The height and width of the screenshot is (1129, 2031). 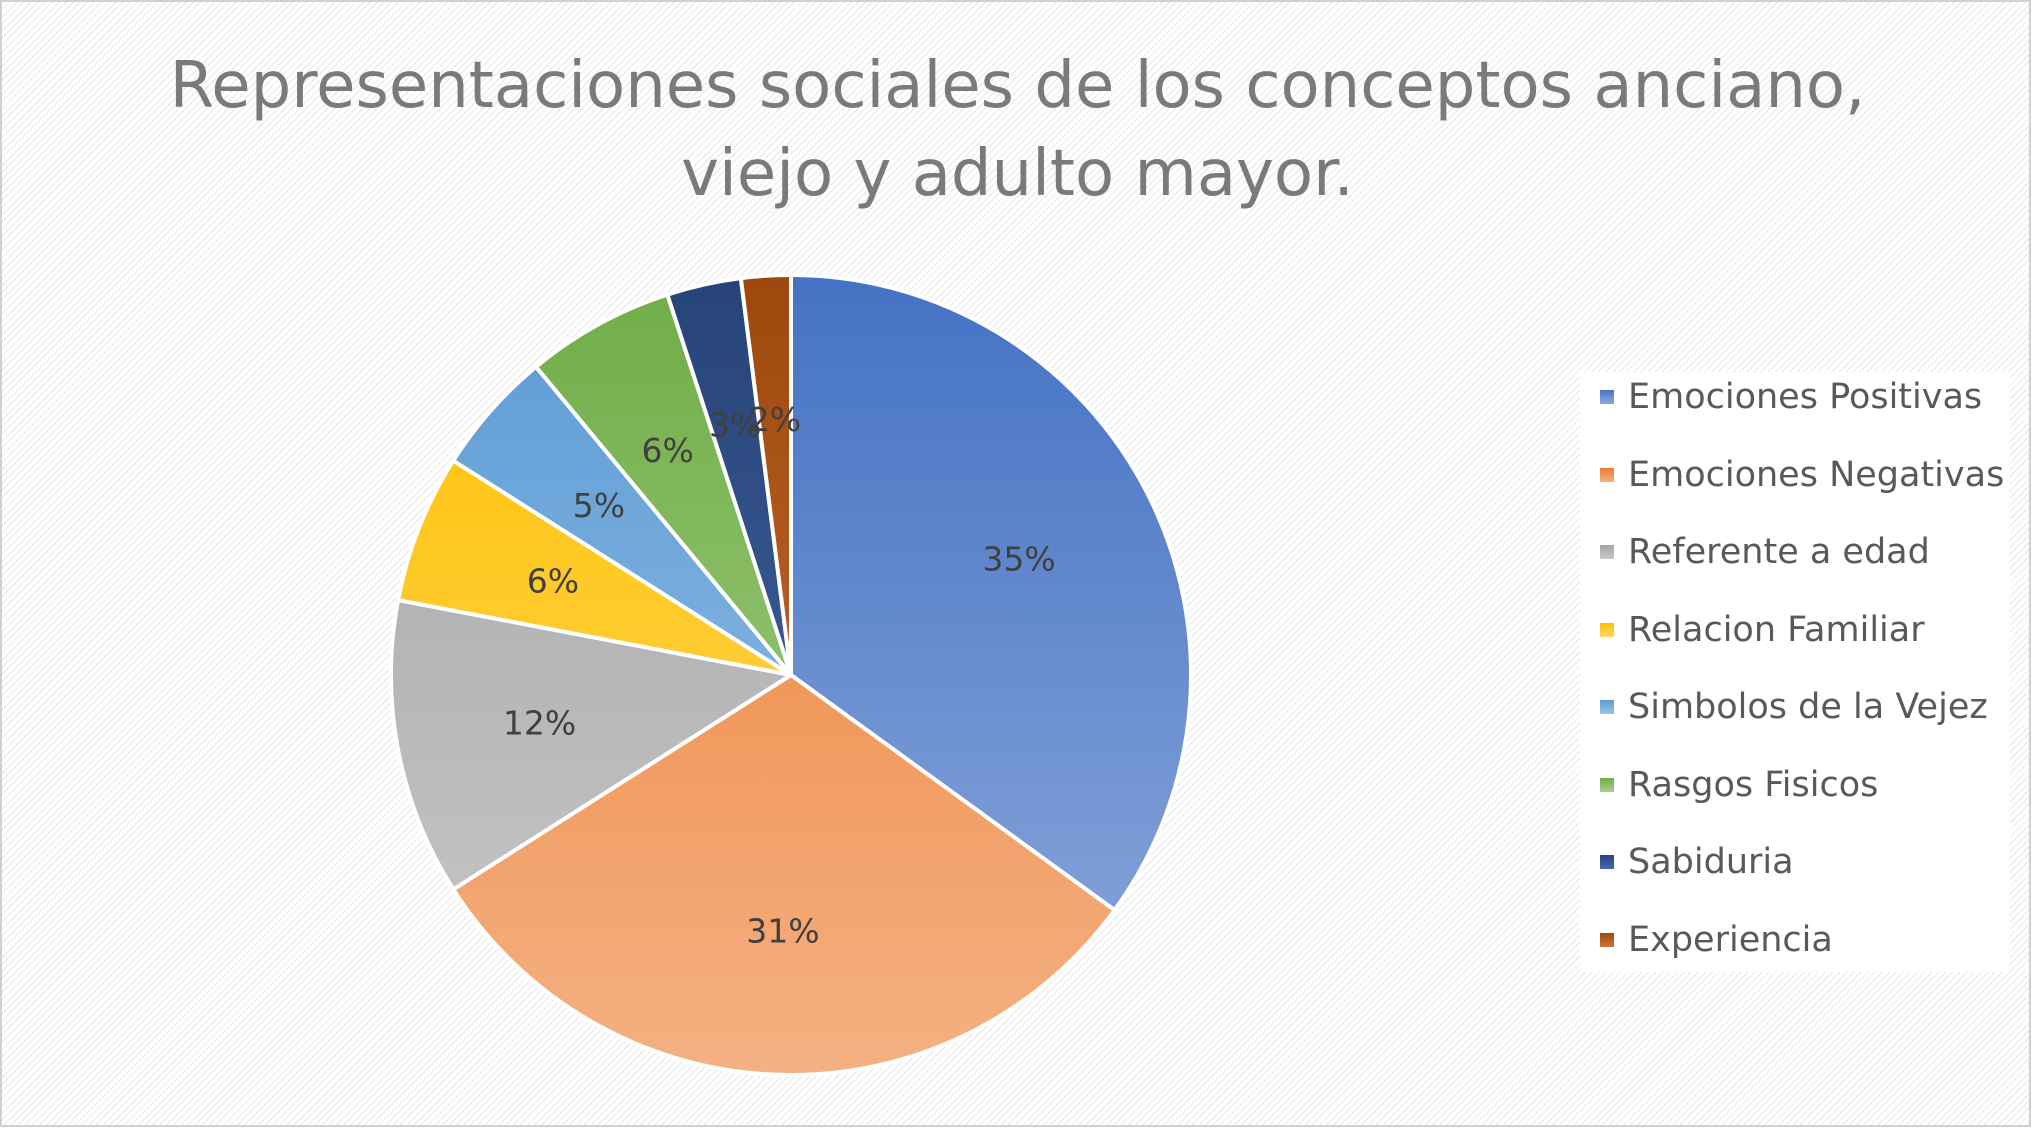 I want to click on data-label-relacion-familiar: 6%, so click(x=553, y=580).